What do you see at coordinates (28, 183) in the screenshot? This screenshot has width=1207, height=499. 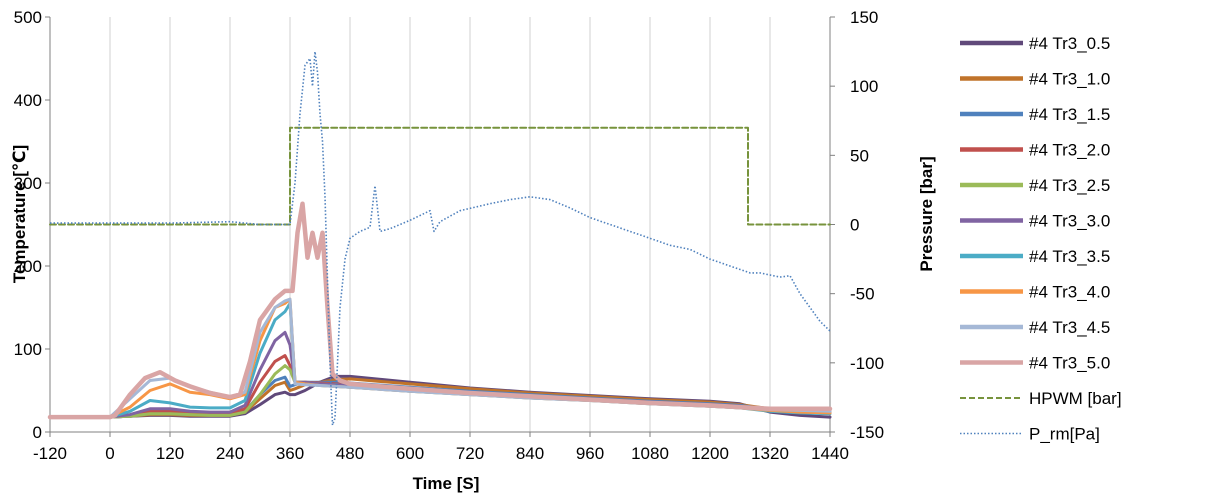 I see `y-tick-label: 300` at bounding box center [28, 183].